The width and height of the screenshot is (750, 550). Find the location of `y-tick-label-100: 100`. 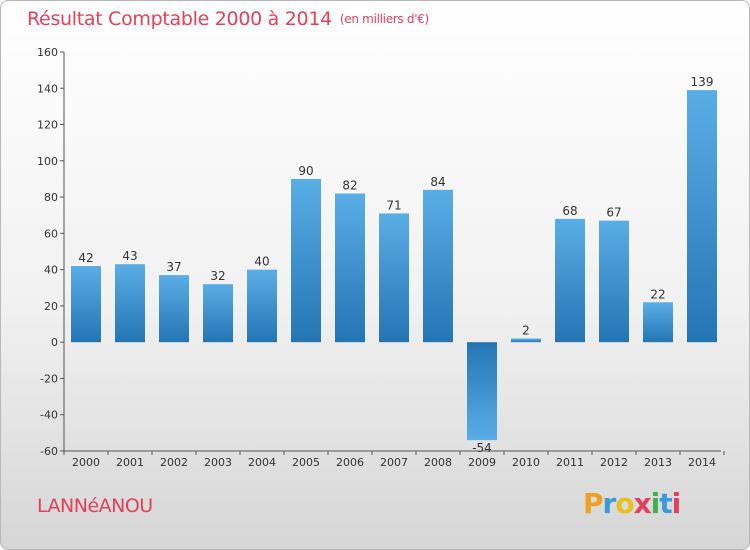

y-tick-label-100: 100 is located at coordinates (47, 161).